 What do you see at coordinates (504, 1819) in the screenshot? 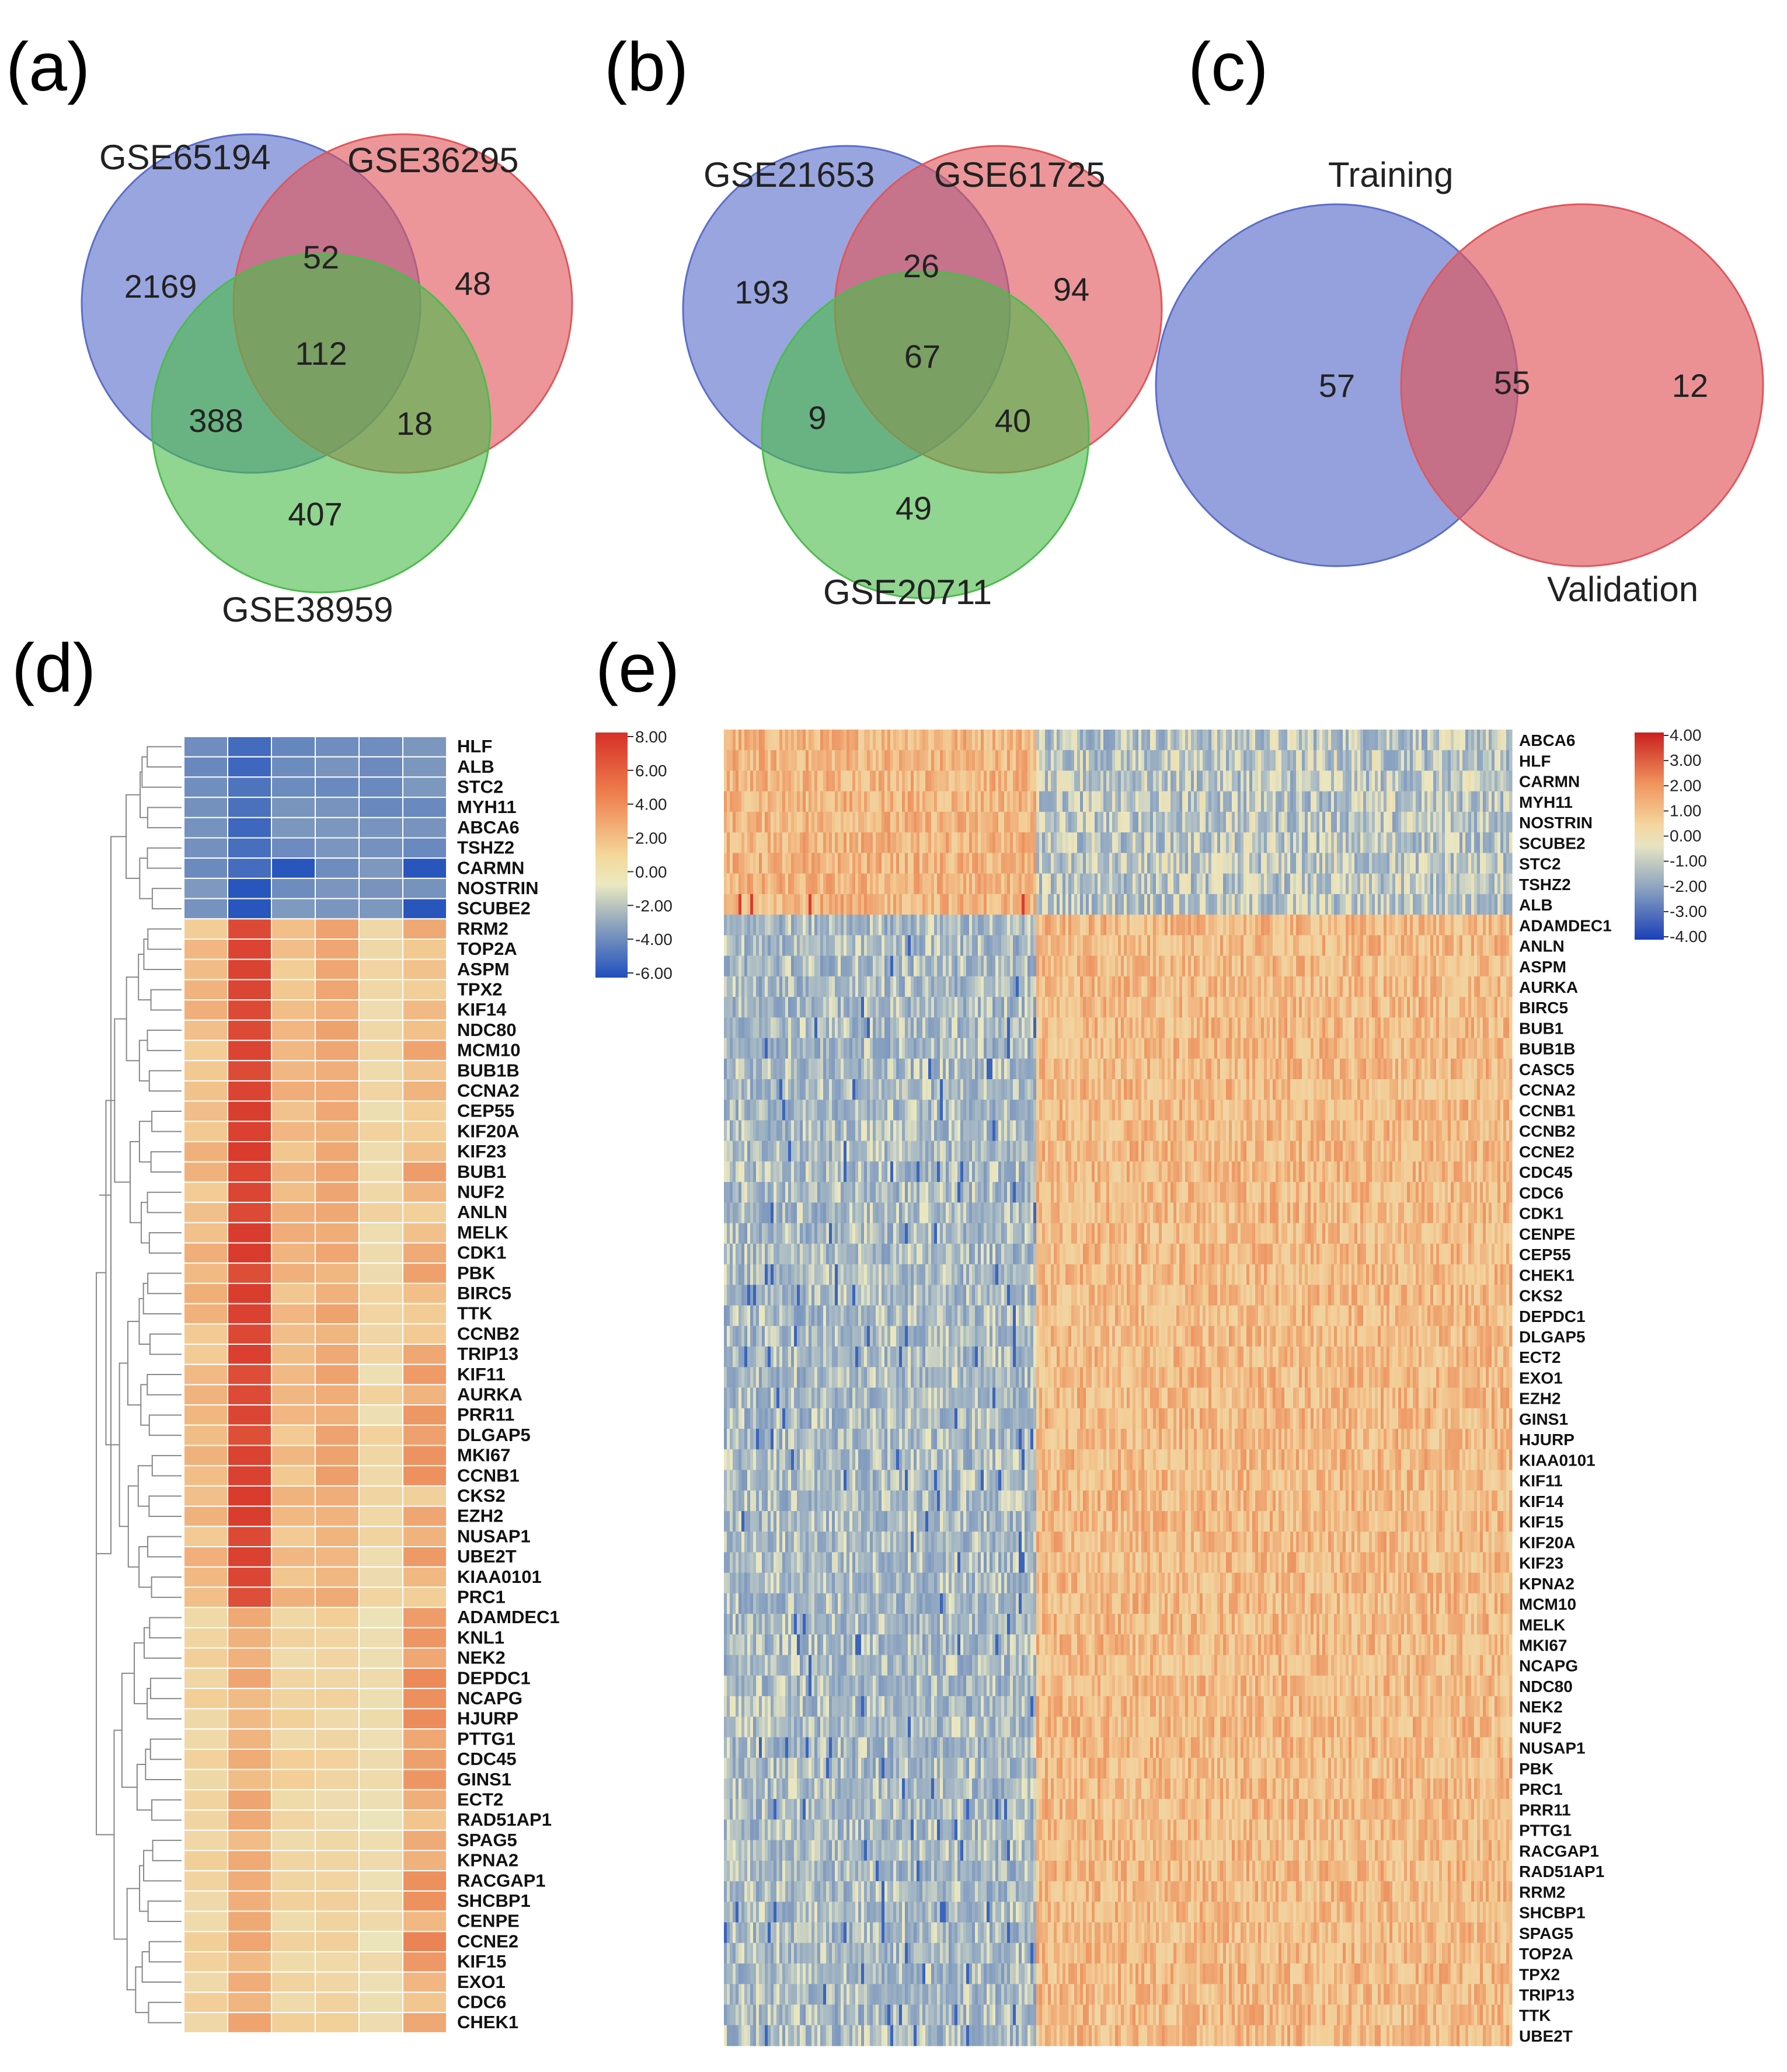
I see `heatmap-d-gene-label: RAD51AP1` at bounding box center [504, 1819].